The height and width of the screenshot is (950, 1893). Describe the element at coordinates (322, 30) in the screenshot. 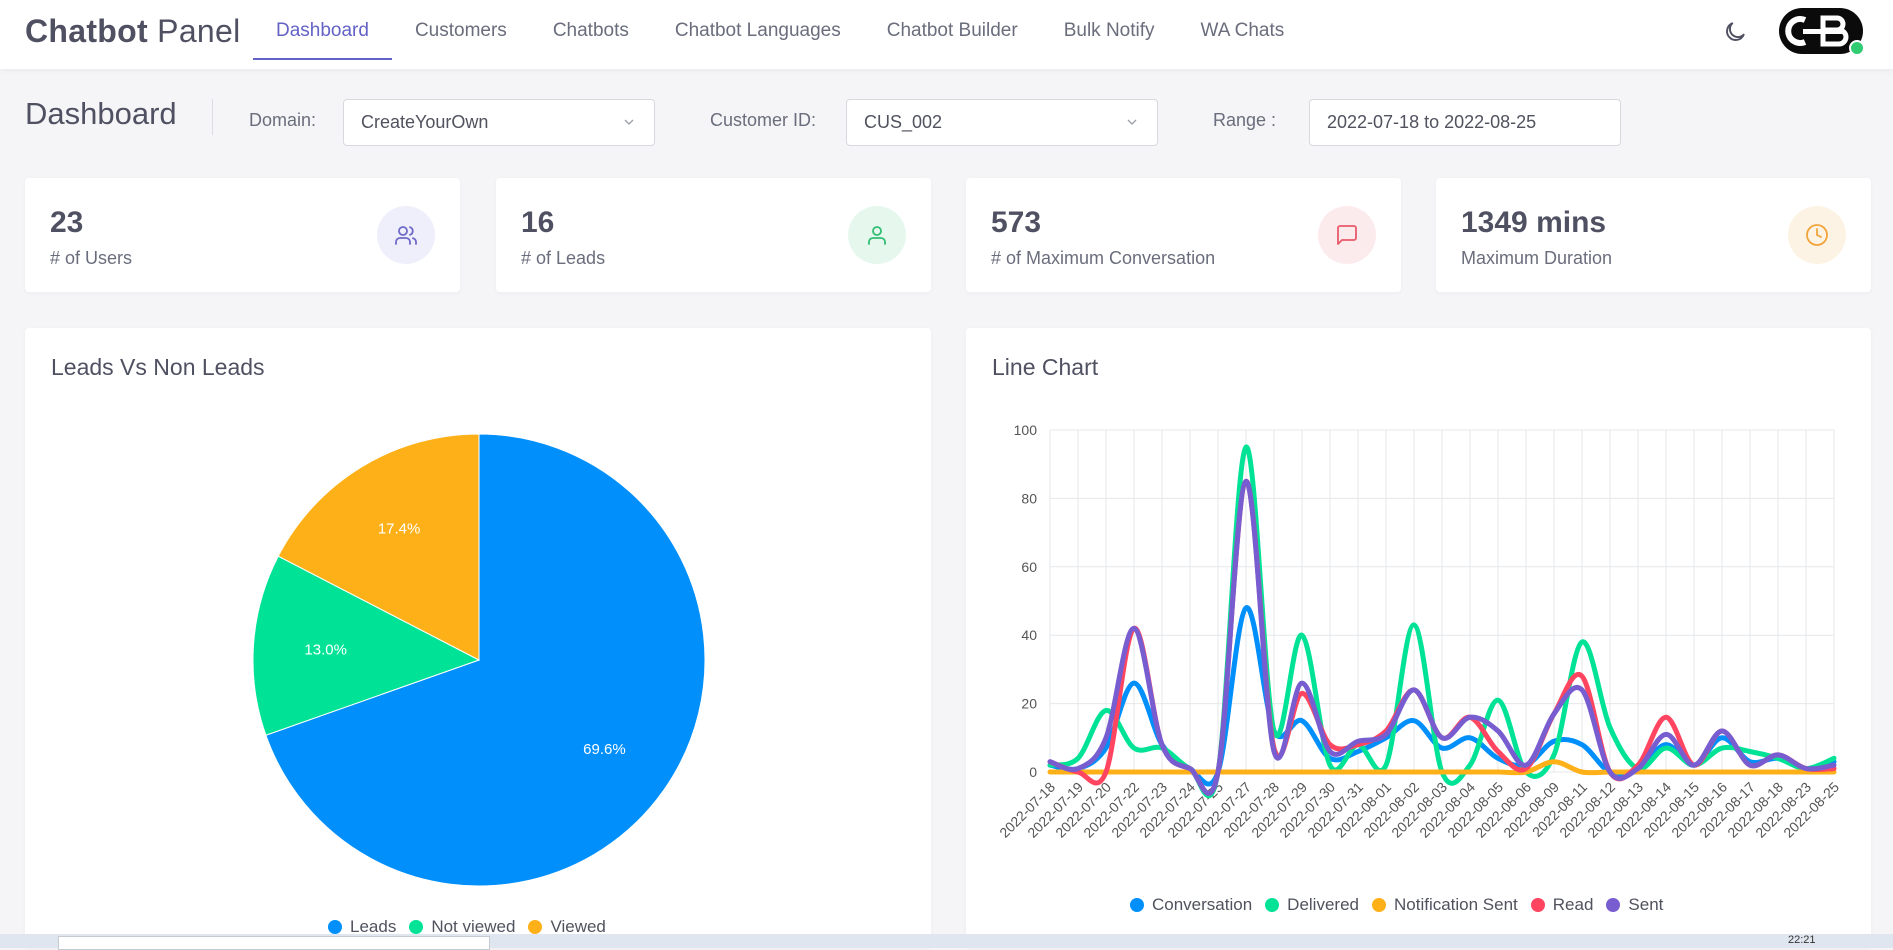

I see `nav-dashboard: Dashboard` at that location.